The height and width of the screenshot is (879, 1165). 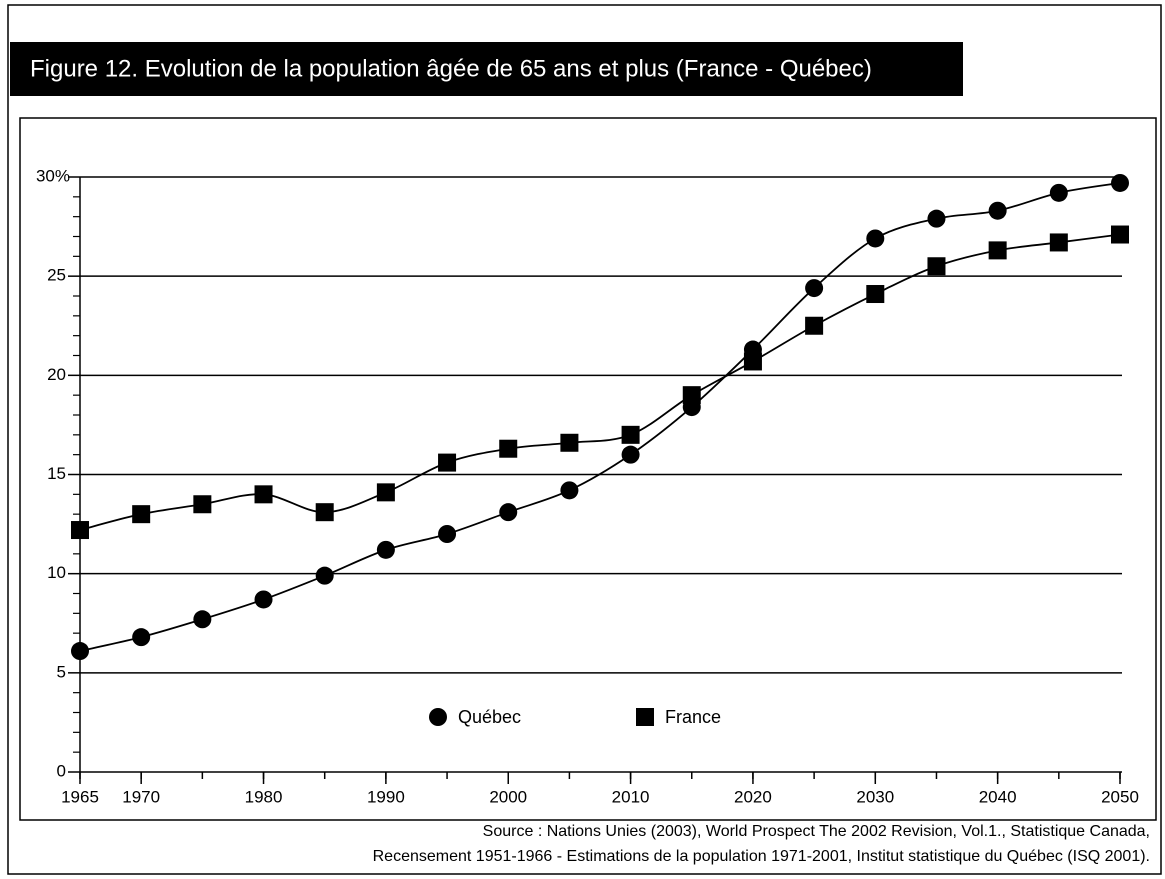 What do you see at coordinates (80, 796) in the screenshot?
I see `x-tick-label: 1965` at bounding box center [80, 796].